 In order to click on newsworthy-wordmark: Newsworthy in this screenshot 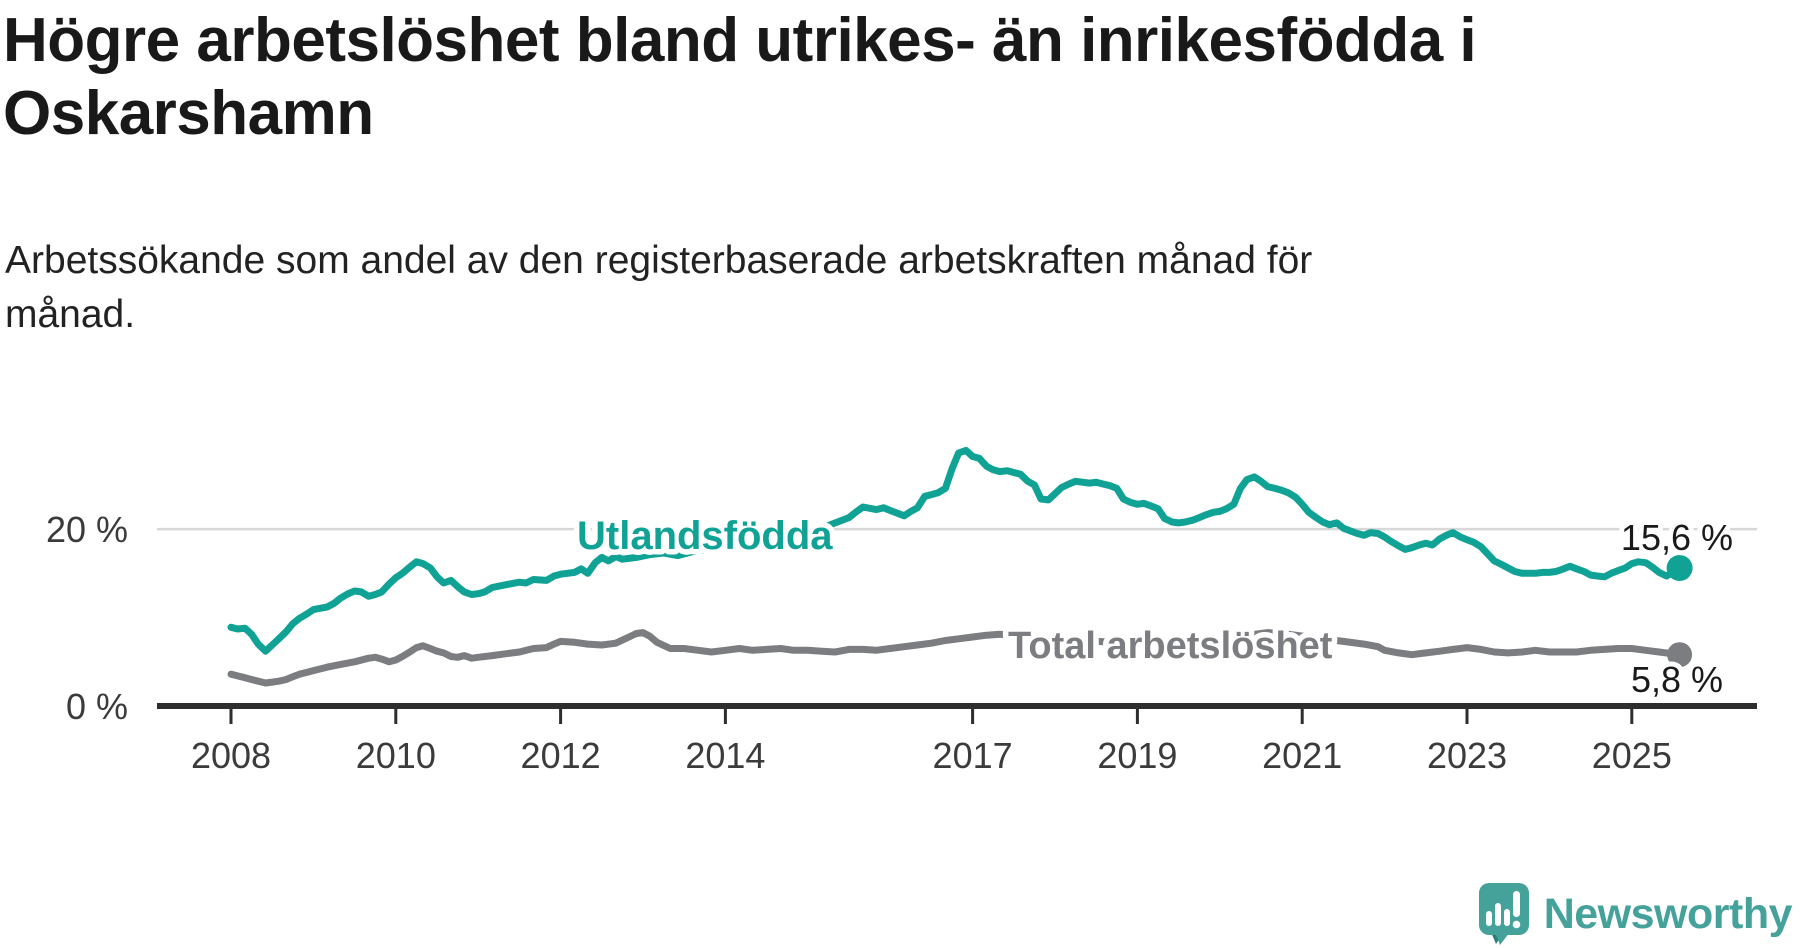, I will do `click(1668, 914)`.